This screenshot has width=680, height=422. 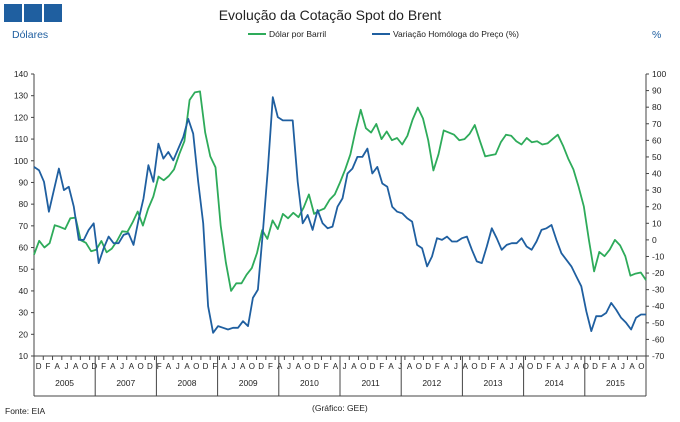 I want to click on left-tick-label: 30, so click(x=24, y=313).